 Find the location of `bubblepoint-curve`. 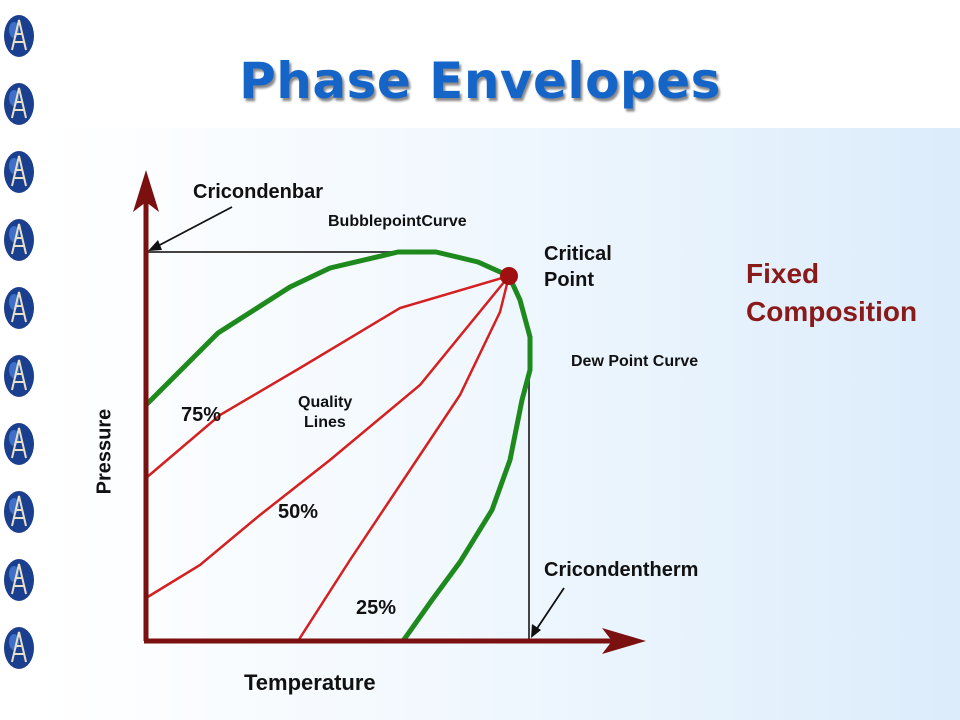

bubblepoint-curve is located at coordinates (327, 328).